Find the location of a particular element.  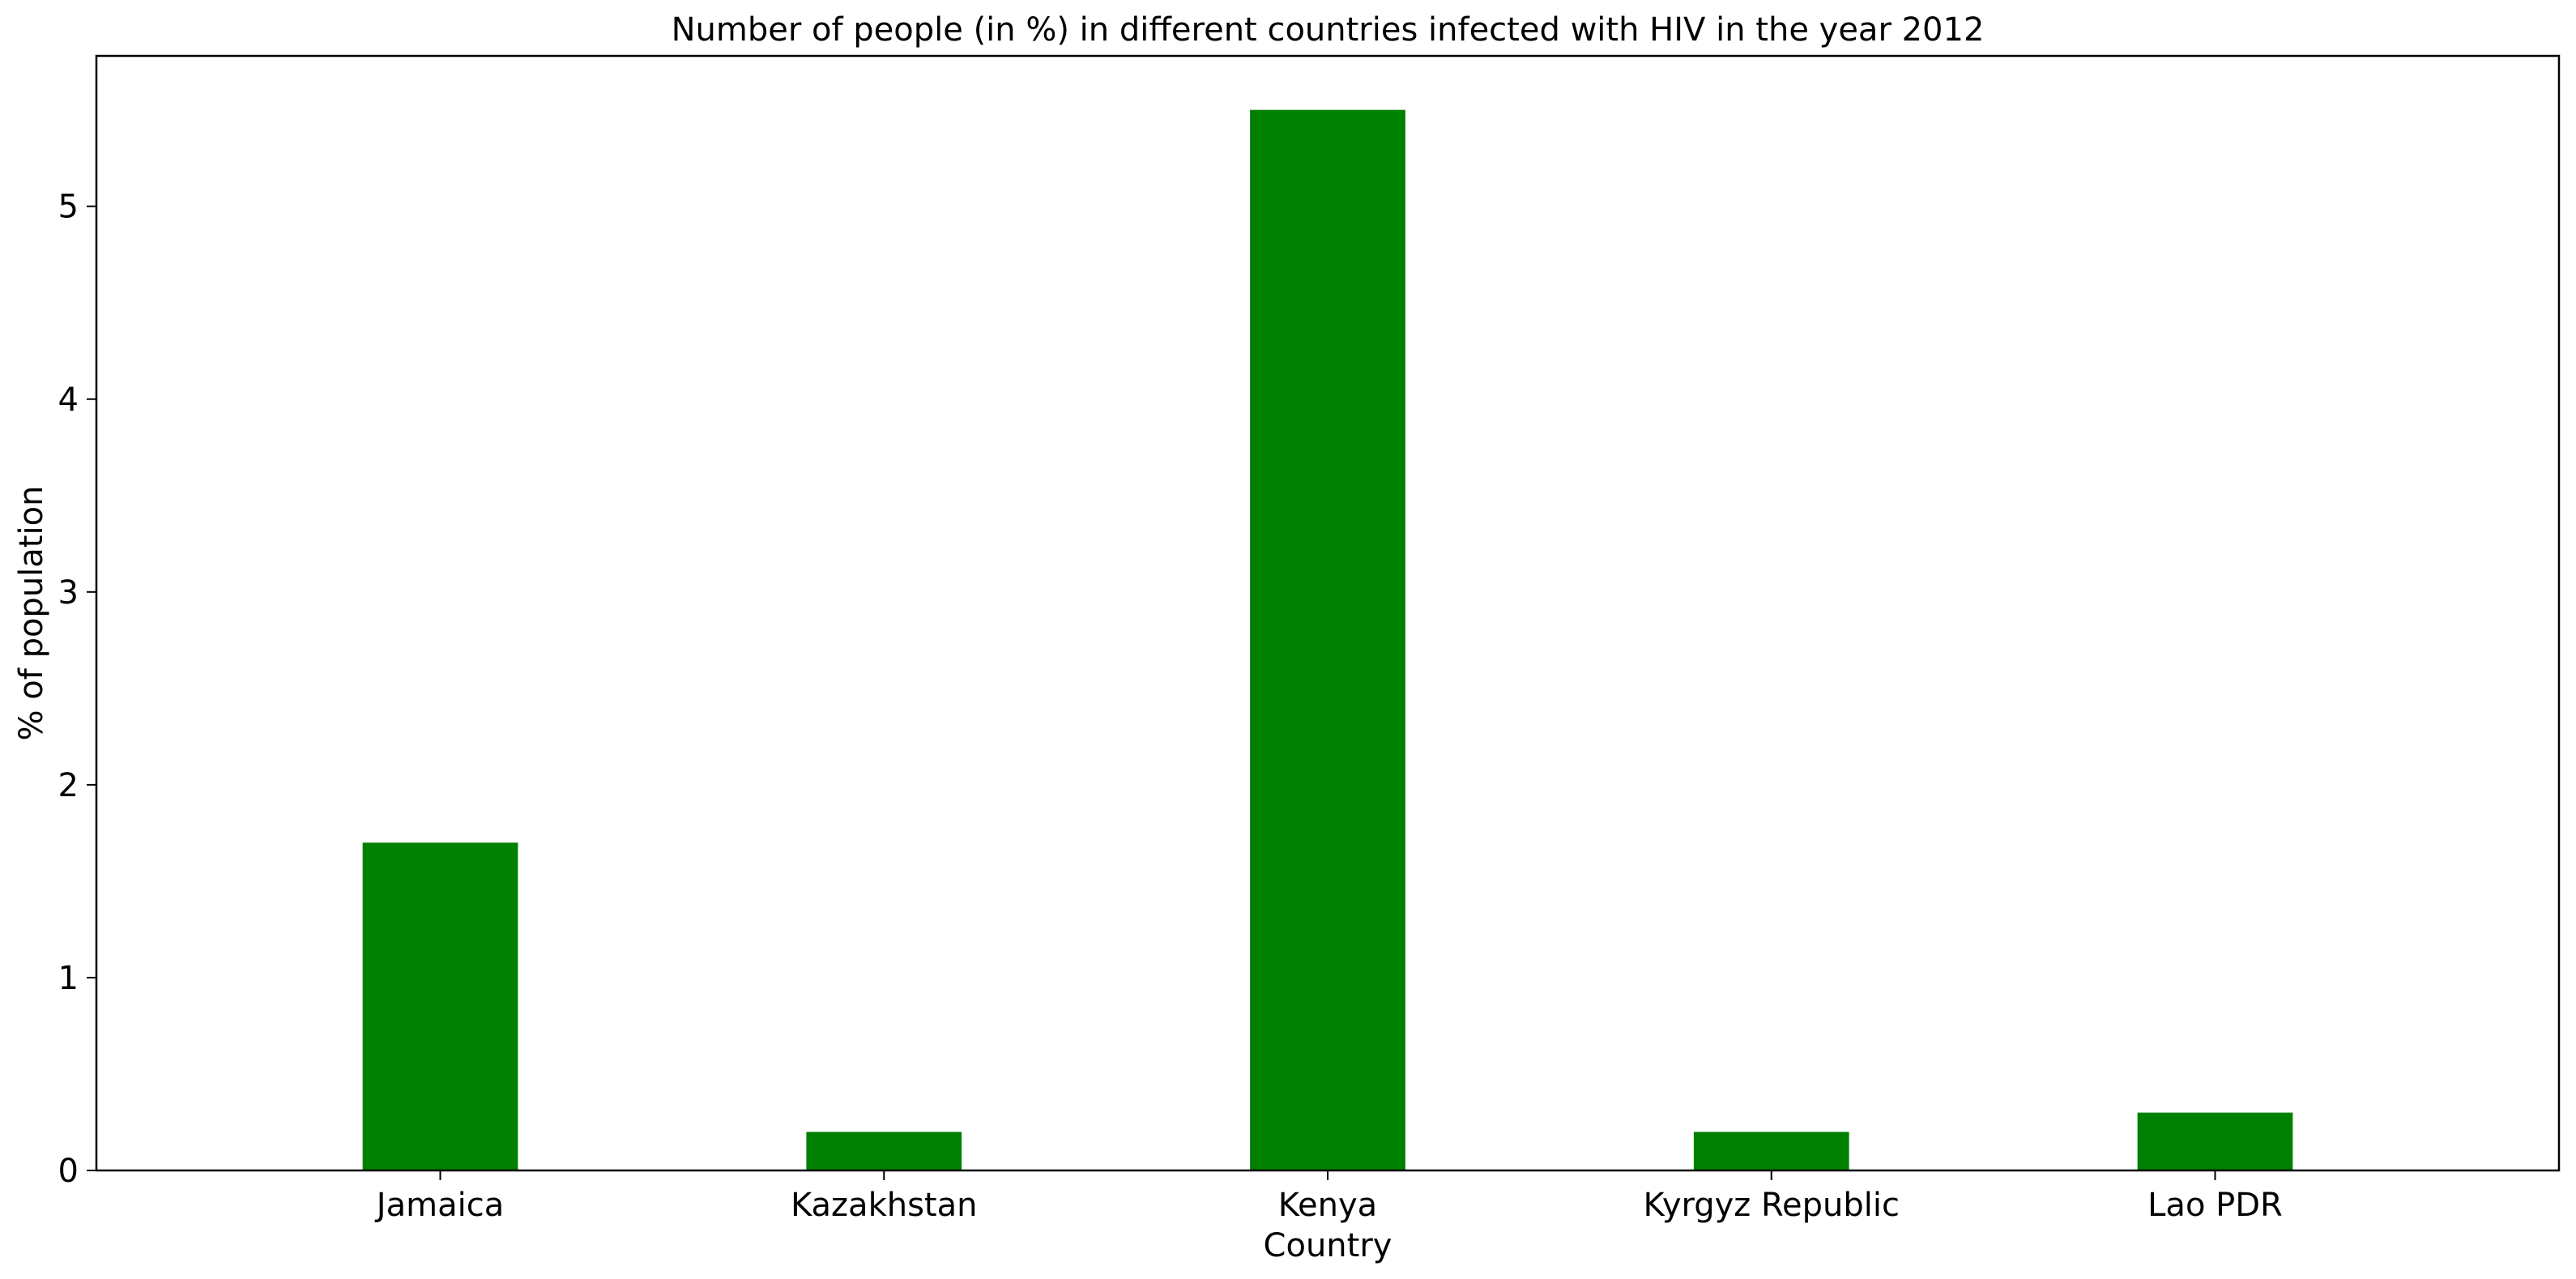

x-tick-label: Kenya is located at coordinates (1327, 1205).